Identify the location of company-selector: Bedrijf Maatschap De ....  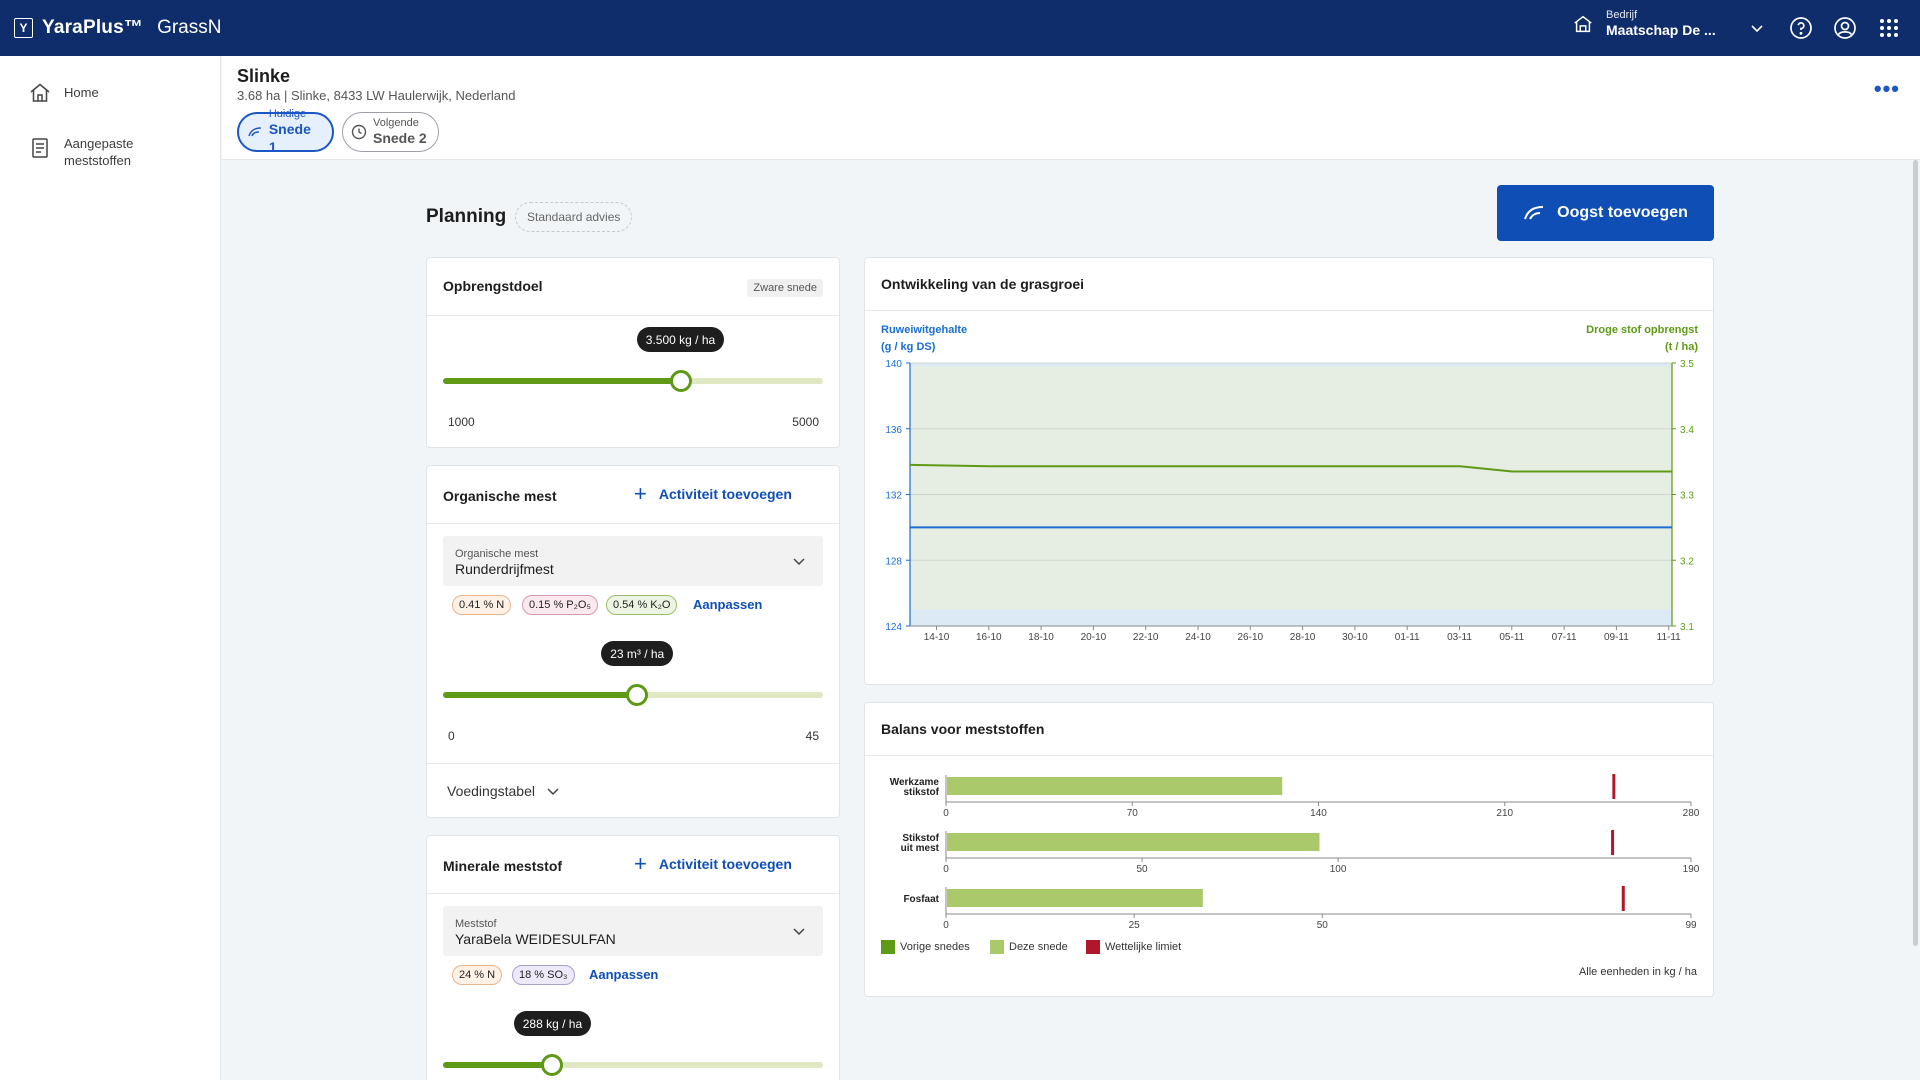
(1644, 23).